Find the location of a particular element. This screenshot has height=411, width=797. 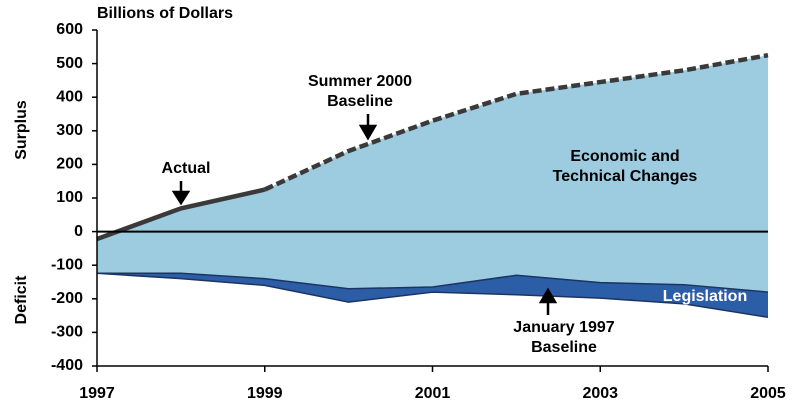

y-tick-label: -200 is located at coordinates (67, 298).